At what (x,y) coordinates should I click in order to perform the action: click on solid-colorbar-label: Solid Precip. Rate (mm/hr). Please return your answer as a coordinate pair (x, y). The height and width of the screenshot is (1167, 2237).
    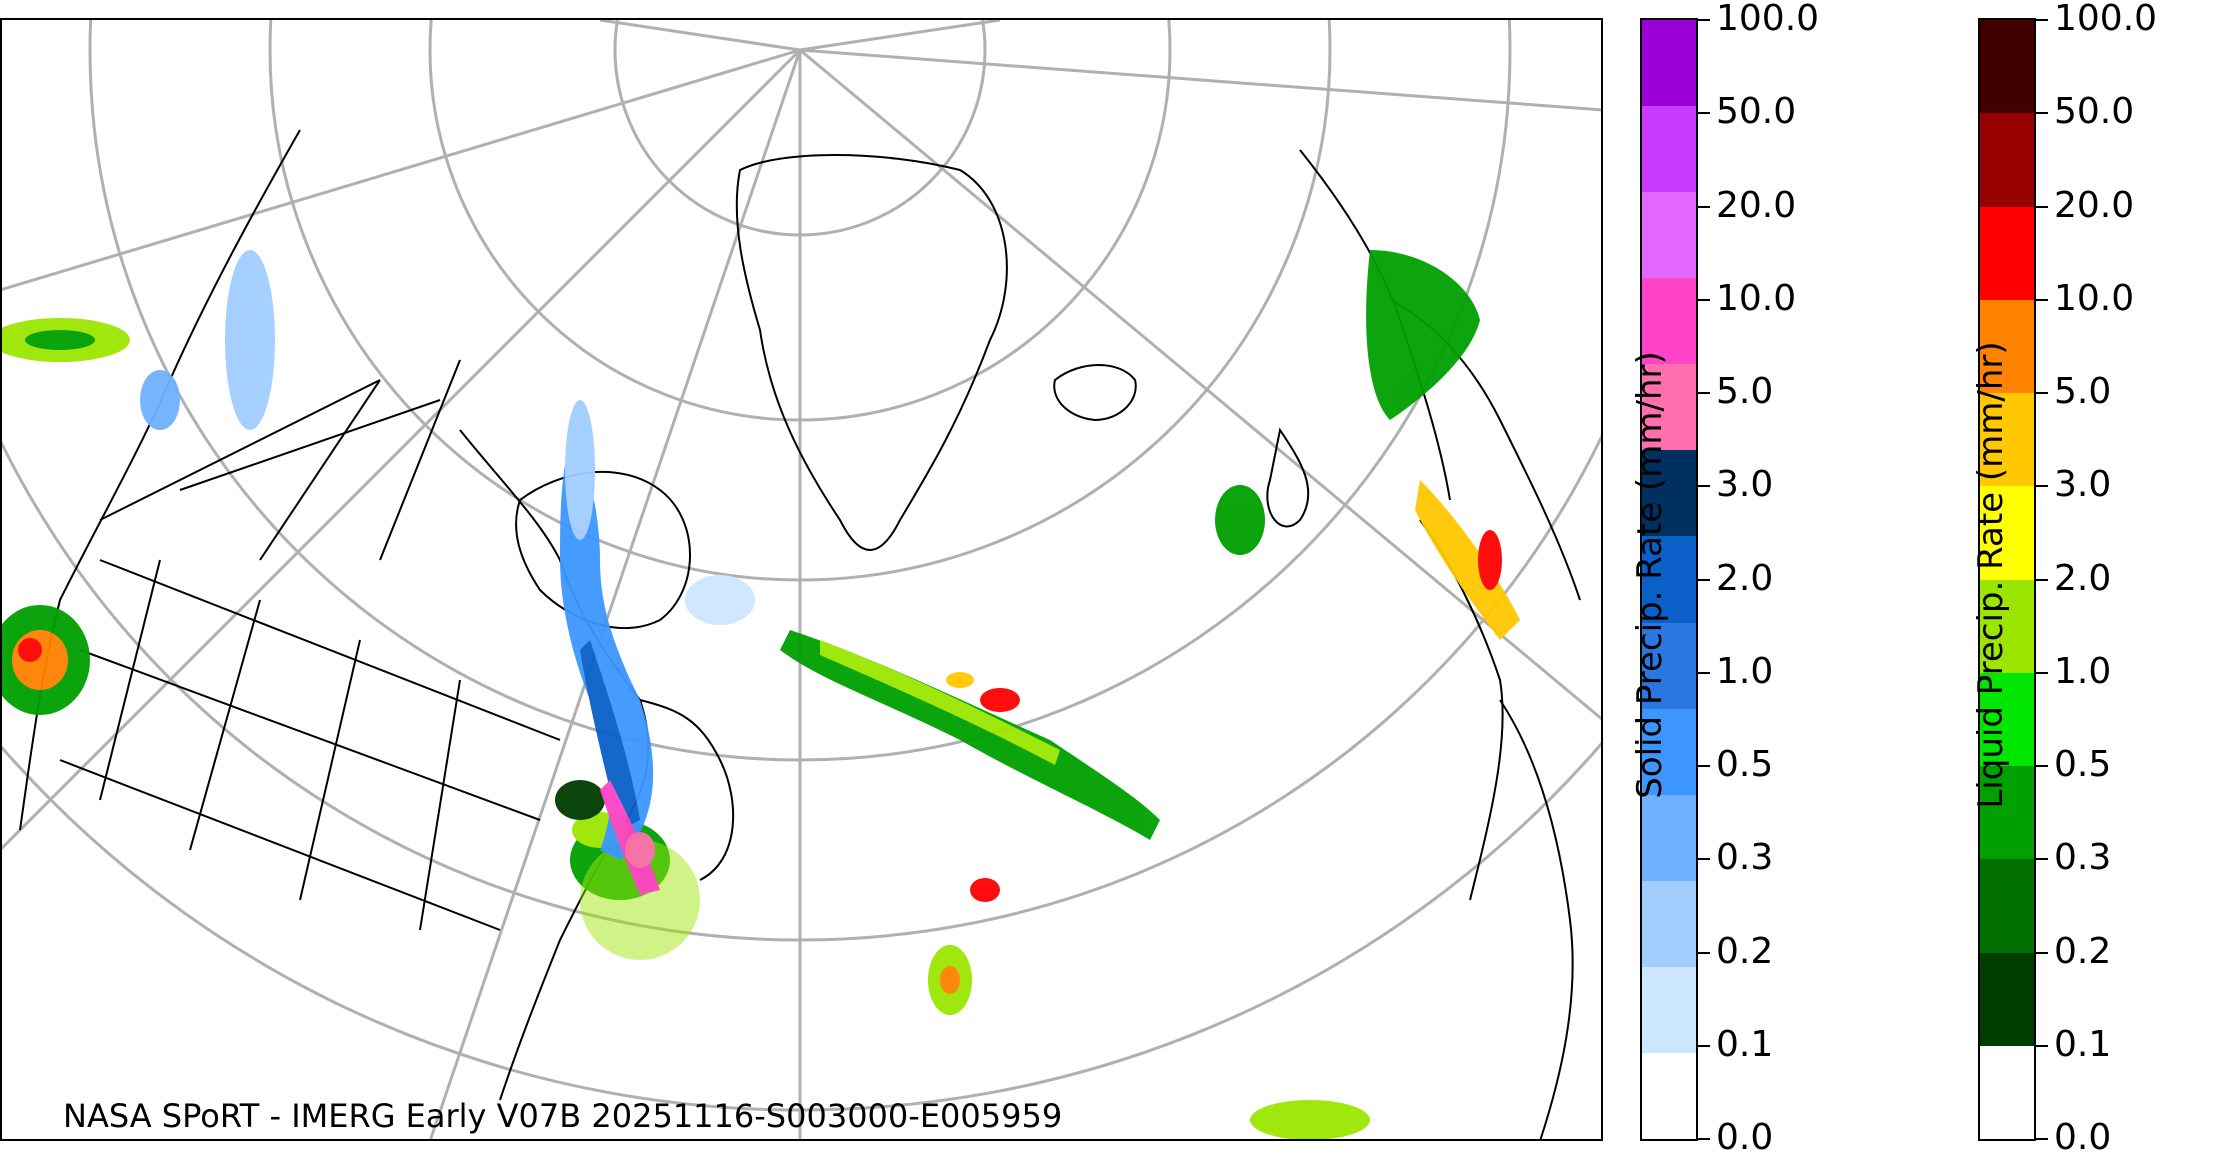
    Looking at the image, I should click on (1650, 575).